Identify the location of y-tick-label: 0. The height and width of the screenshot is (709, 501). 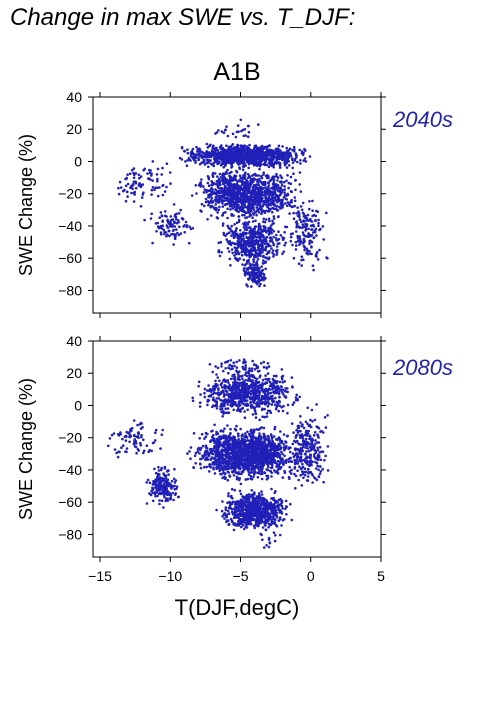
(78, 161).